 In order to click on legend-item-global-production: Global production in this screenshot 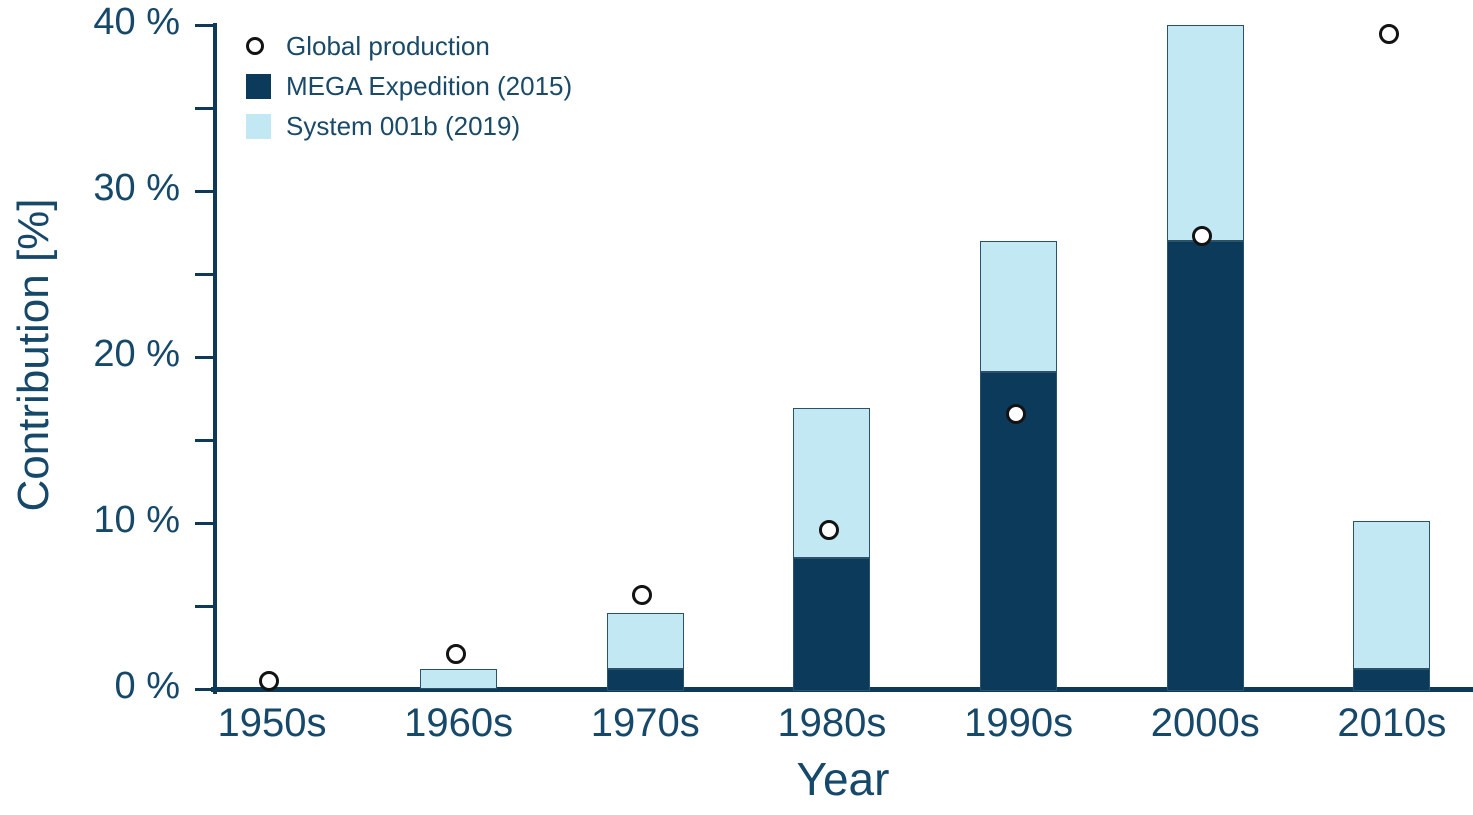, I will do `click(409, 46)`.